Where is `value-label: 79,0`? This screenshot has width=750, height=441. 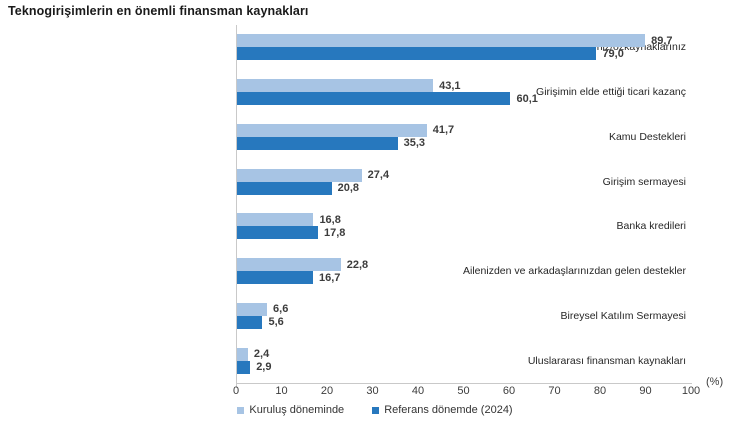 value-label: 79,0 is located at coordinates (613, 53).